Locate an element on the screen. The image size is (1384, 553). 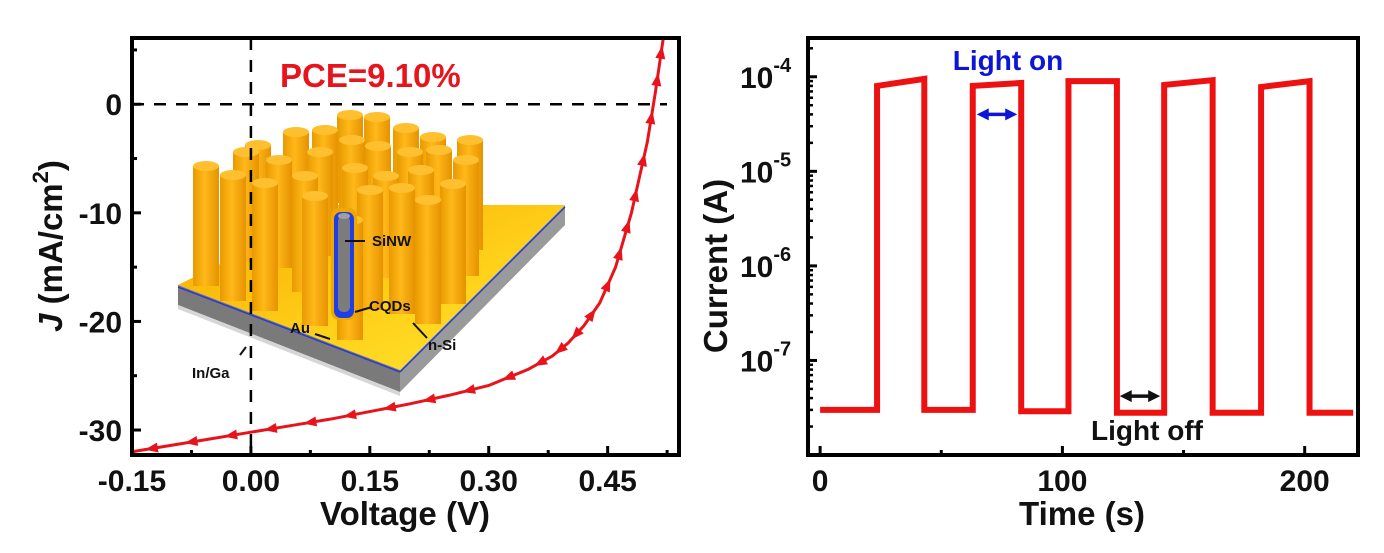
x-tick-label: 0.00 is located at coordinates (251, 481).